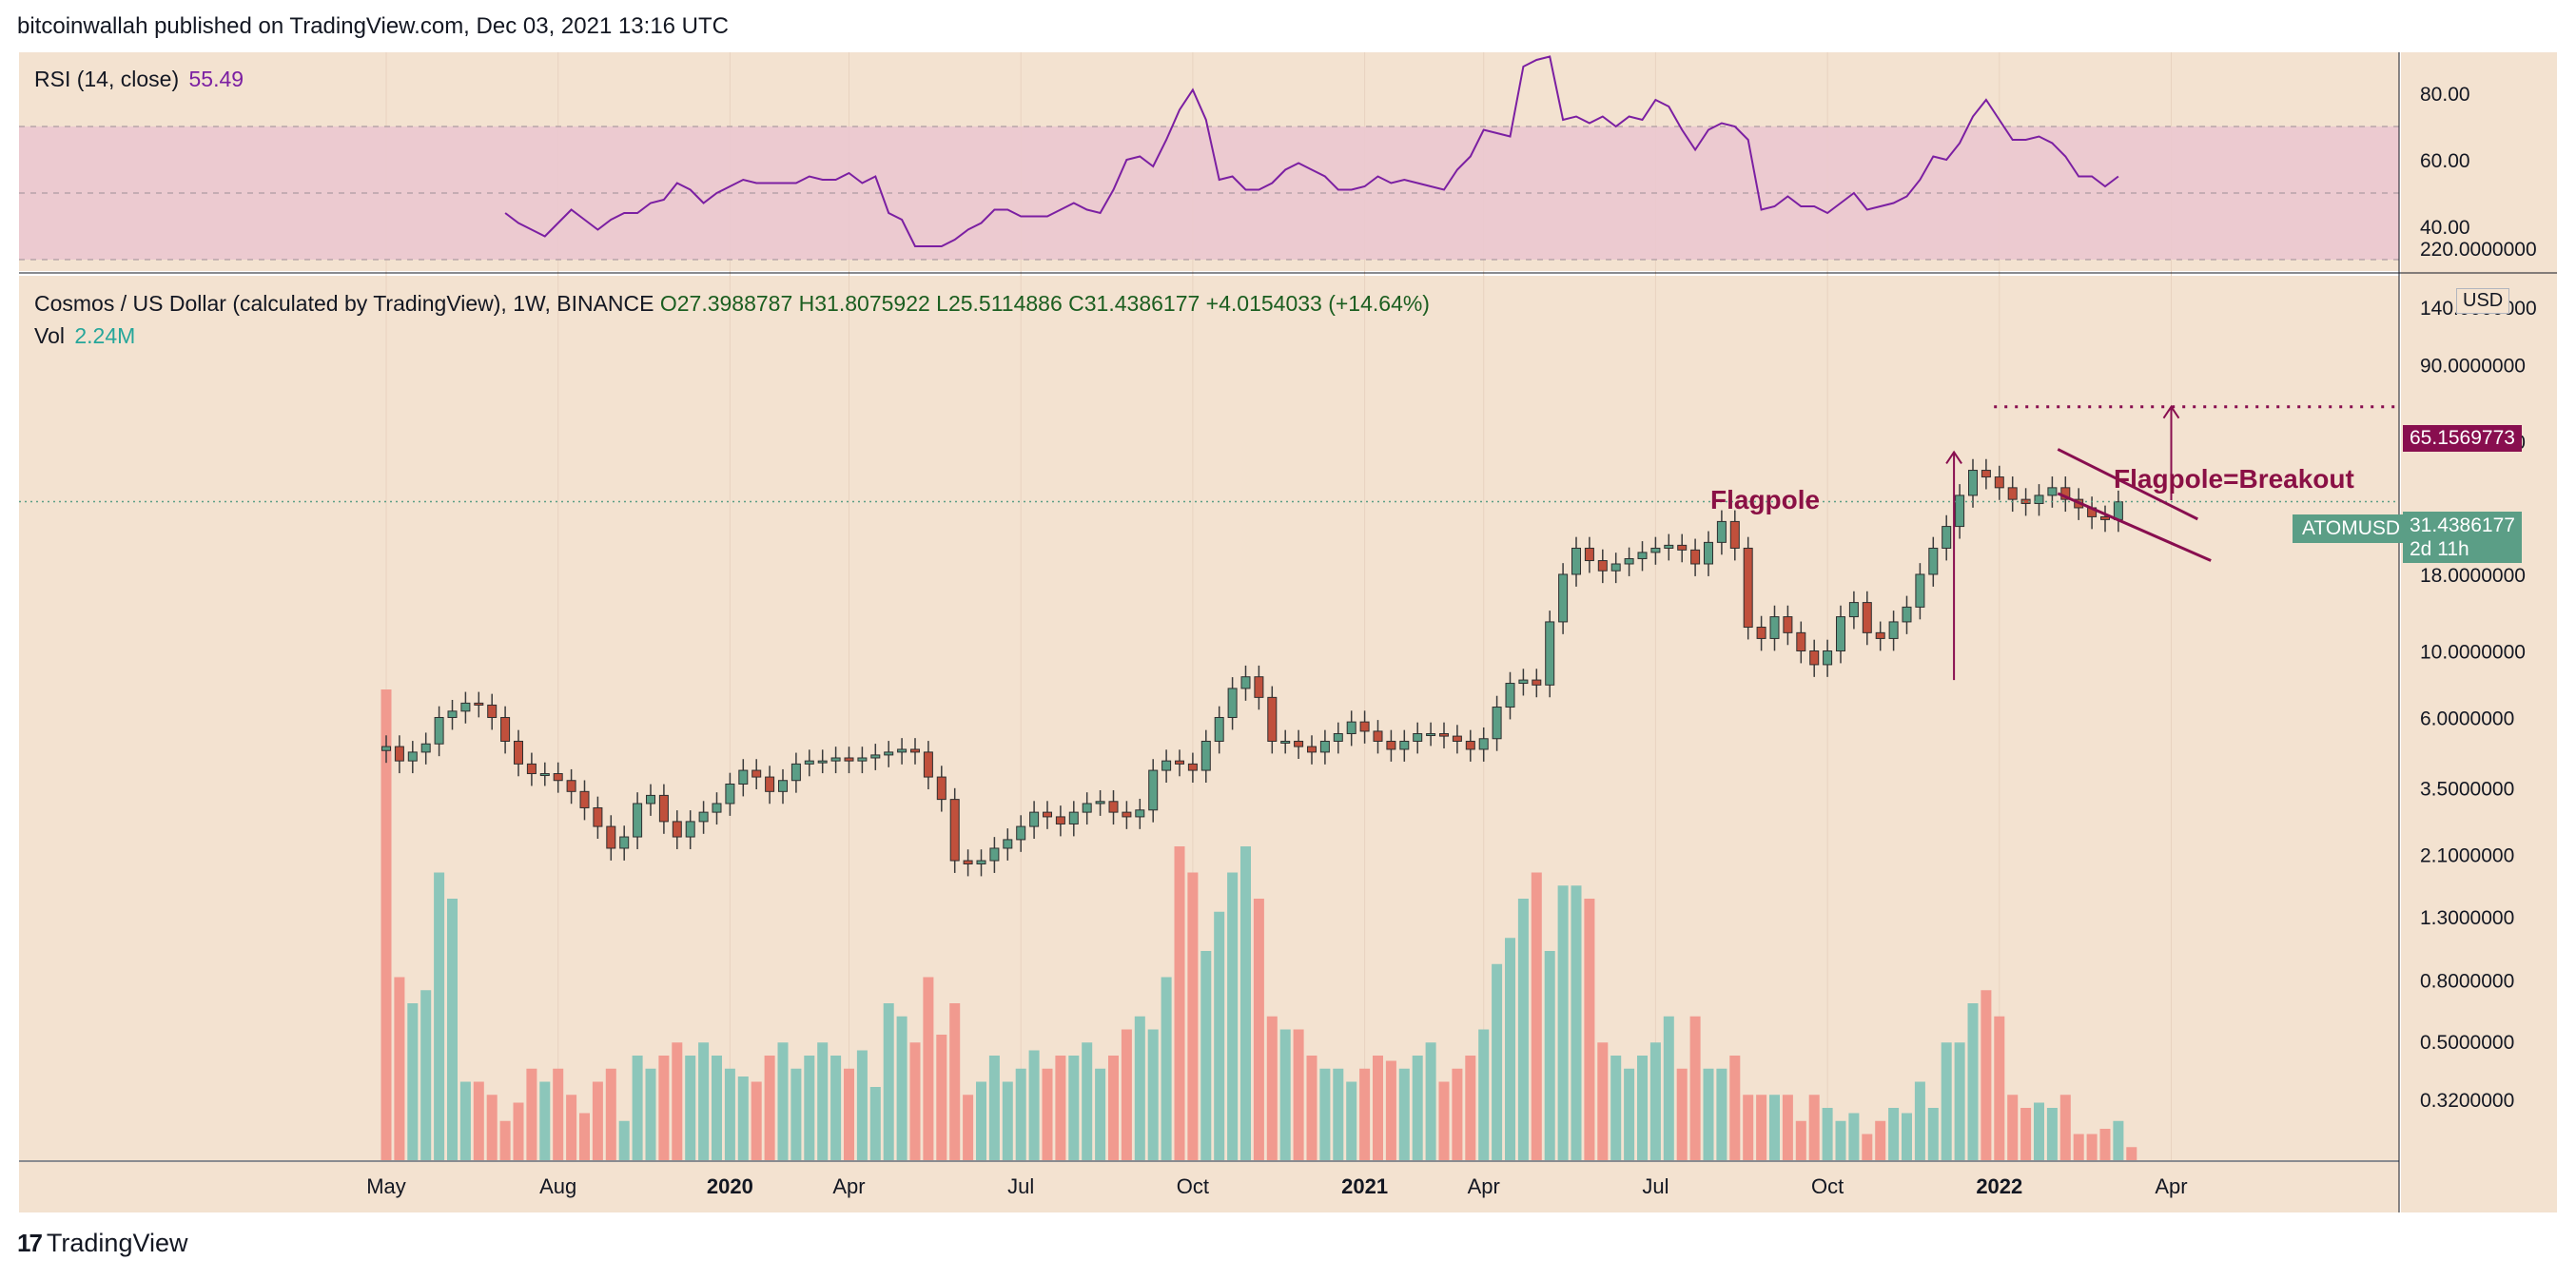 The width and height of the screenshot is (2576, 1280). I want to click on rsi-line, so click(1312, 151).